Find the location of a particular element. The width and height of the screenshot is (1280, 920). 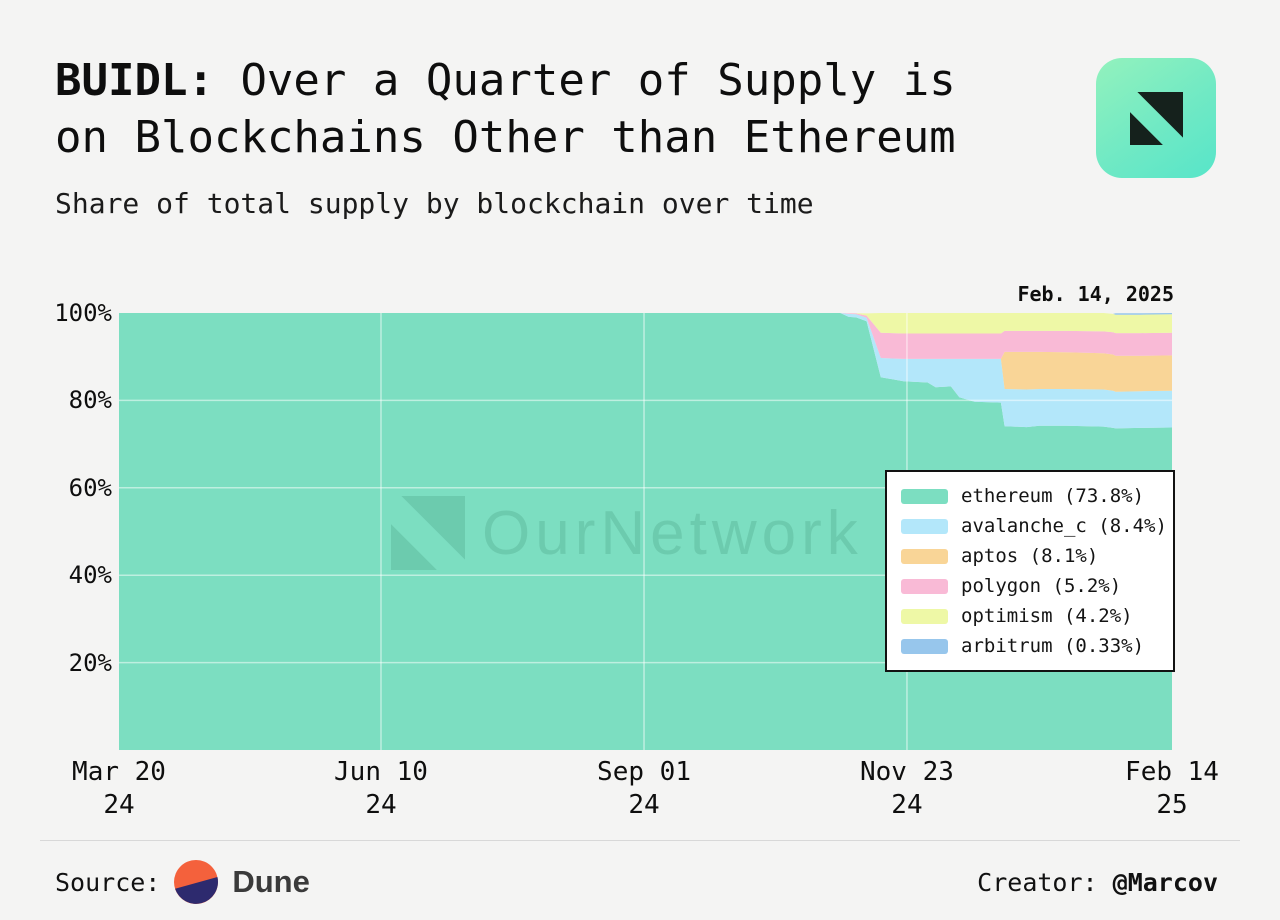

x-axis: Mar 20 24 Jun 10 24 Sep 01 24 Nov 23 24 Feb 14 25 is located at coordinates (645, 791).